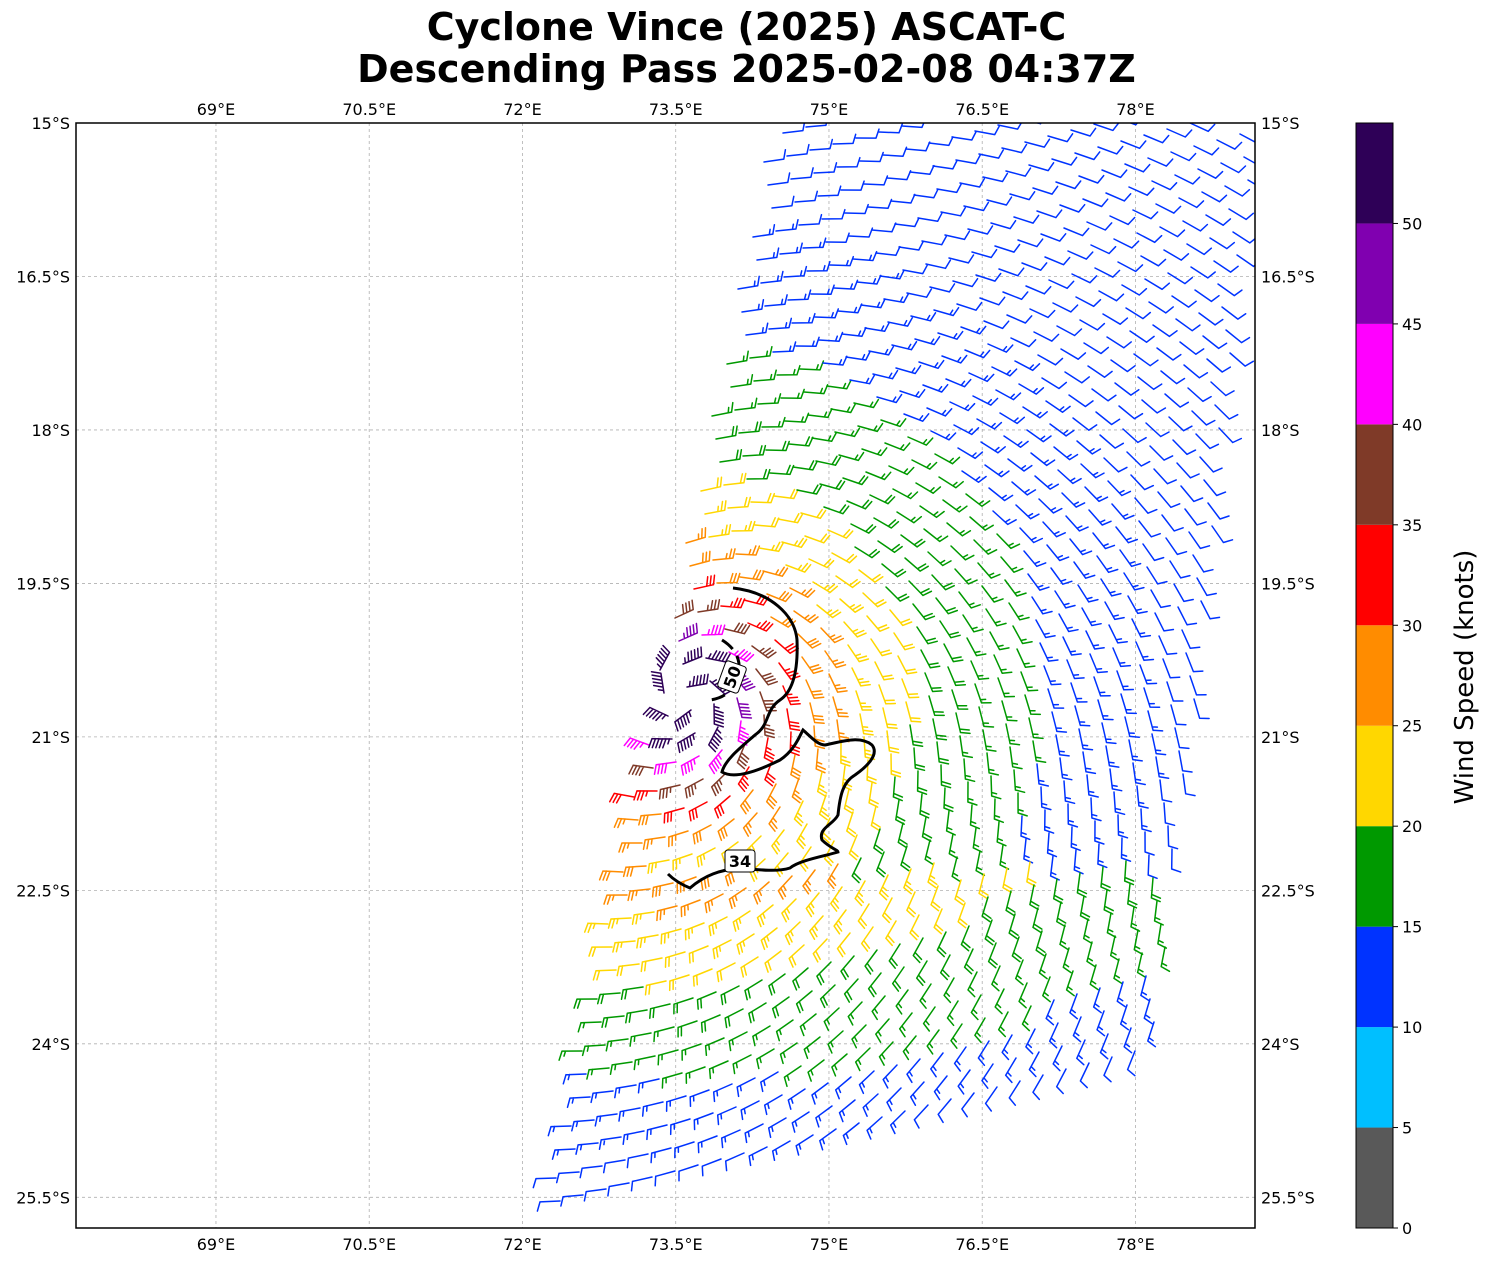 This screenshot has width=1493, height=1264. Describe the element at coordinates (982, 109) in the screenshot. I see `x-tick-label-top: 76.5°E` at that location.